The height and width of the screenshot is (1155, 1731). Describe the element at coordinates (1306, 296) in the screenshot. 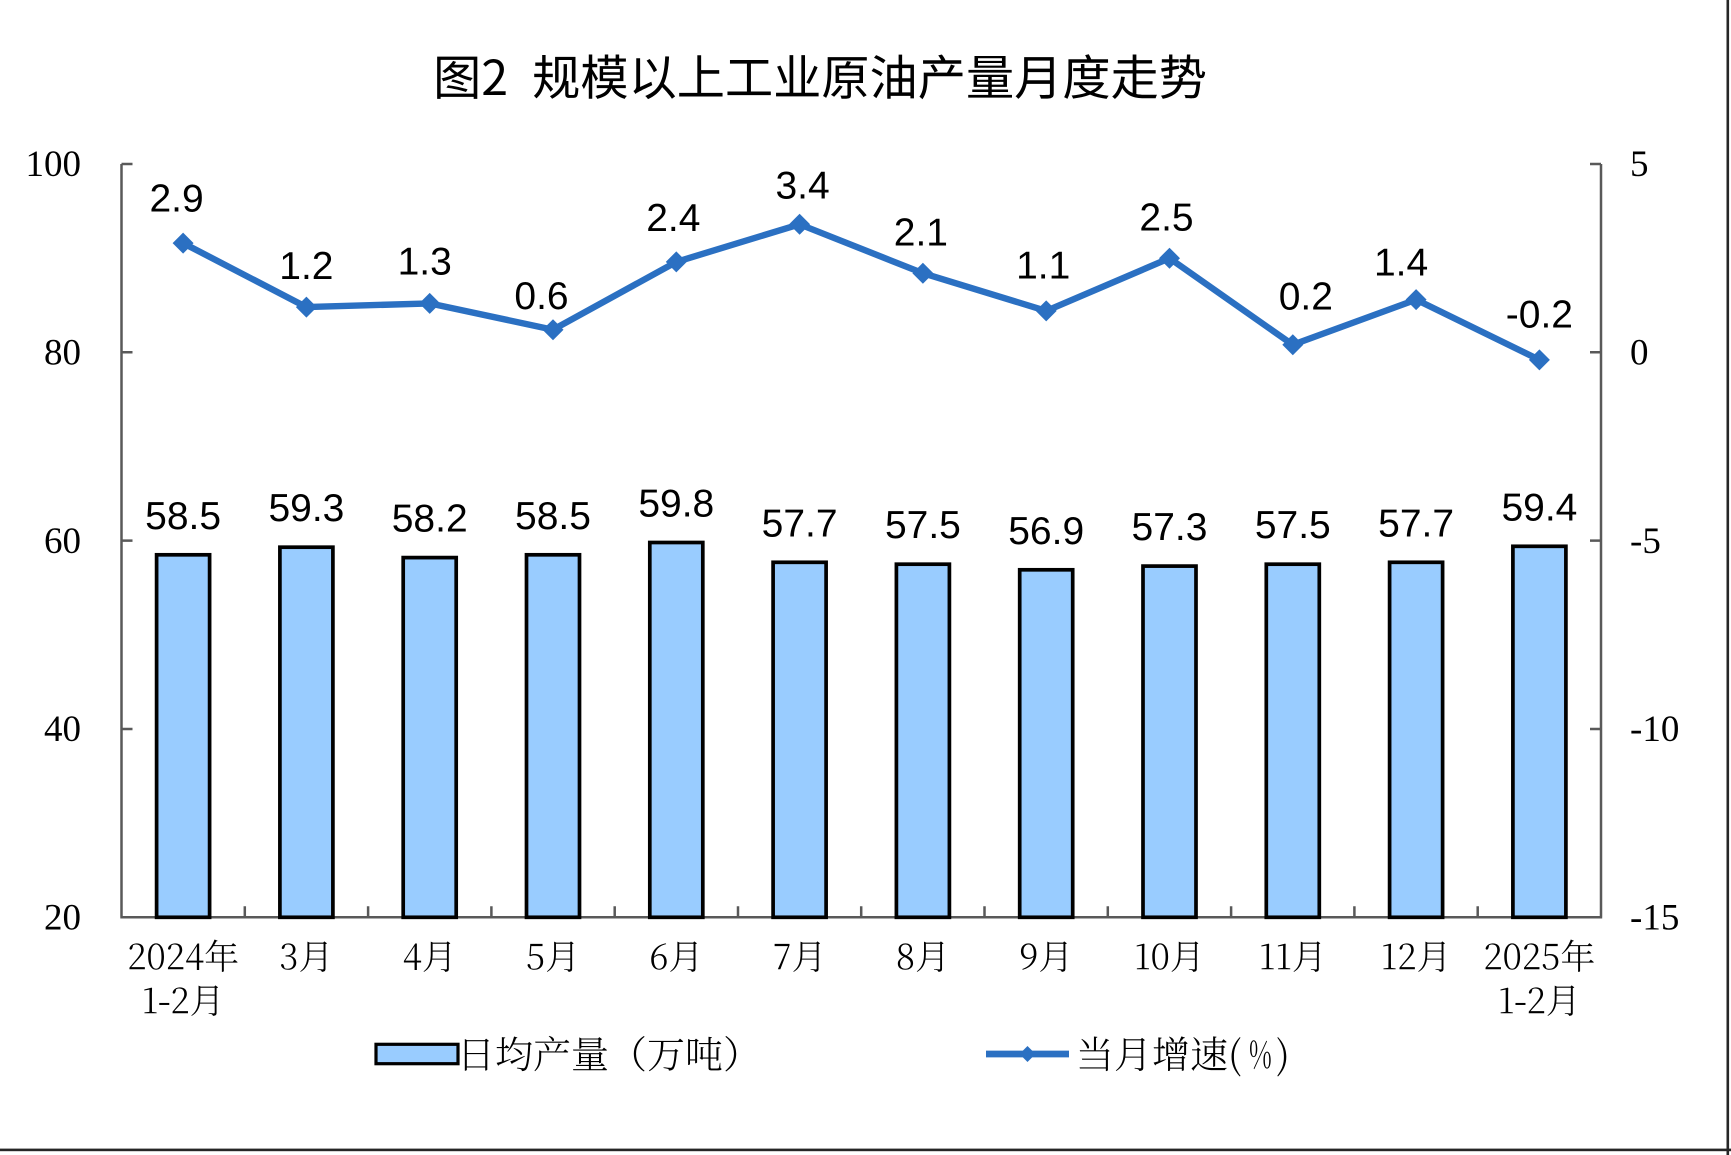

I see `svg-text: 0.2` at that location.